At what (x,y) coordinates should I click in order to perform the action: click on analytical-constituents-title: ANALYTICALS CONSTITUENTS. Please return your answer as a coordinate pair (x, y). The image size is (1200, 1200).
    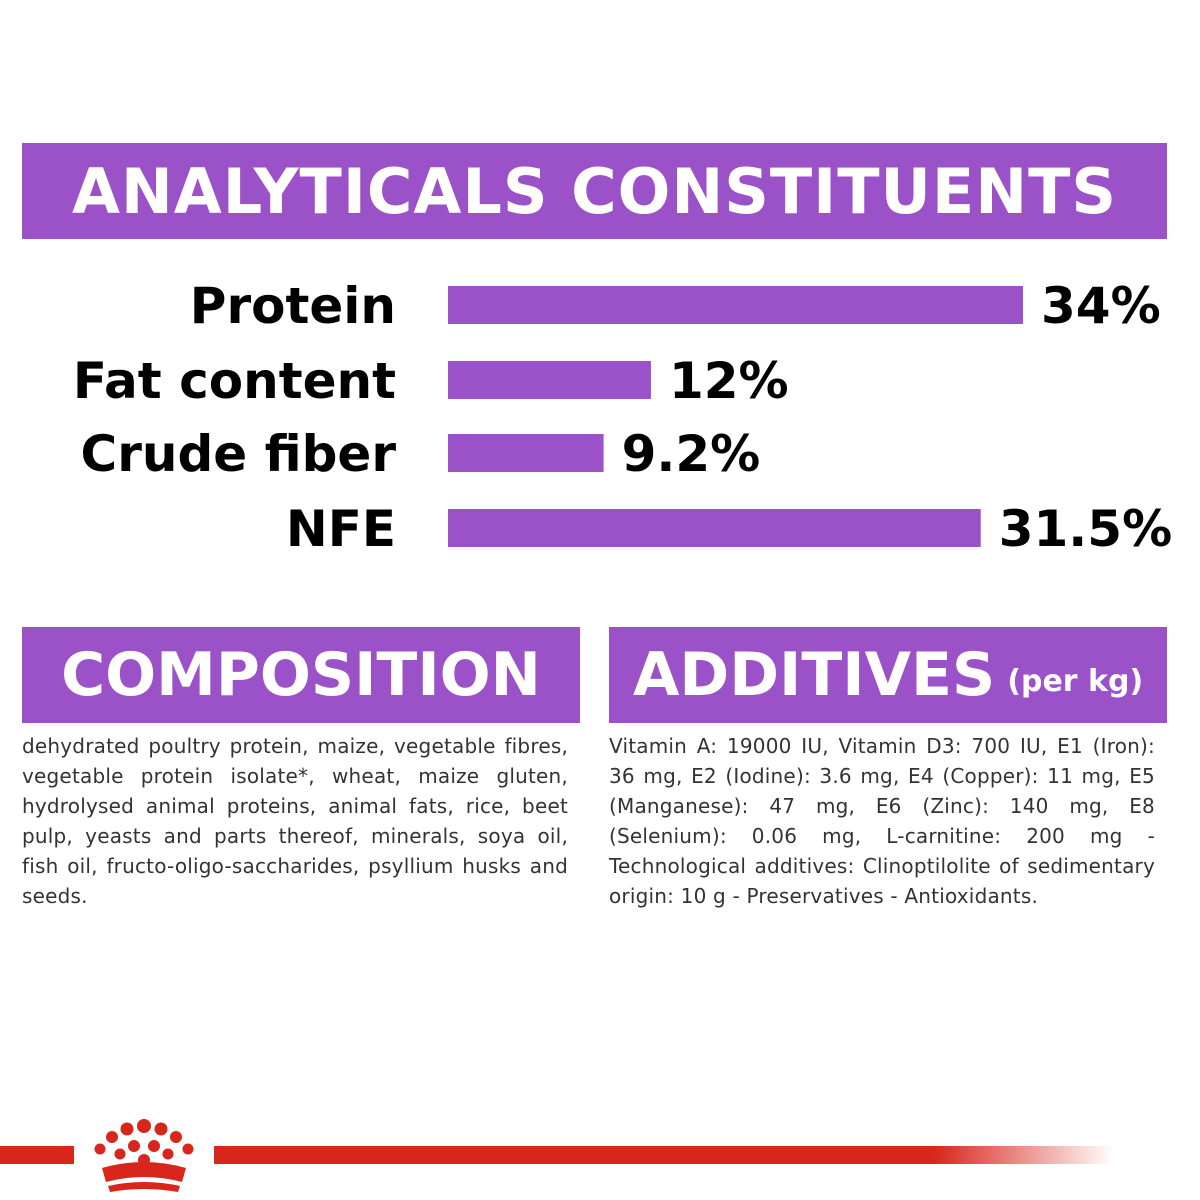
    Looking at the image, I should click on (594, 191).